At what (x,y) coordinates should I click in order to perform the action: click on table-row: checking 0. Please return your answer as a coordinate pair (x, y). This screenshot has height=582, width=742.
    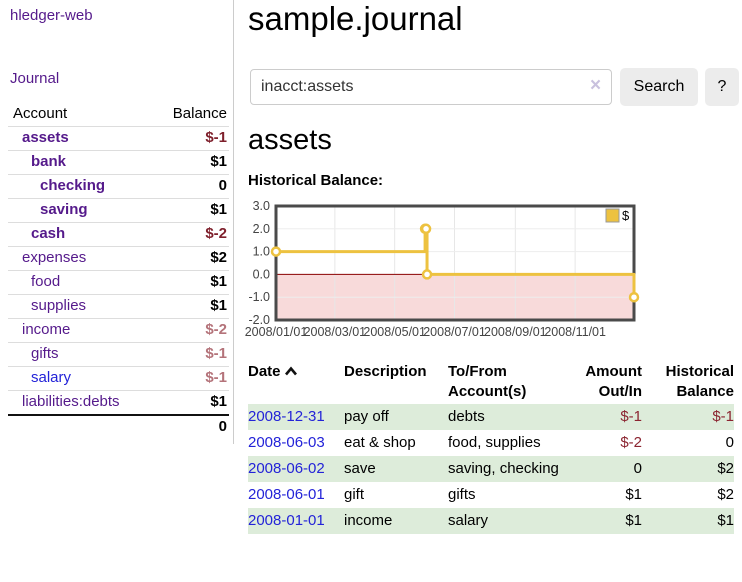
    Looking at the image, I should click on (118, 186).